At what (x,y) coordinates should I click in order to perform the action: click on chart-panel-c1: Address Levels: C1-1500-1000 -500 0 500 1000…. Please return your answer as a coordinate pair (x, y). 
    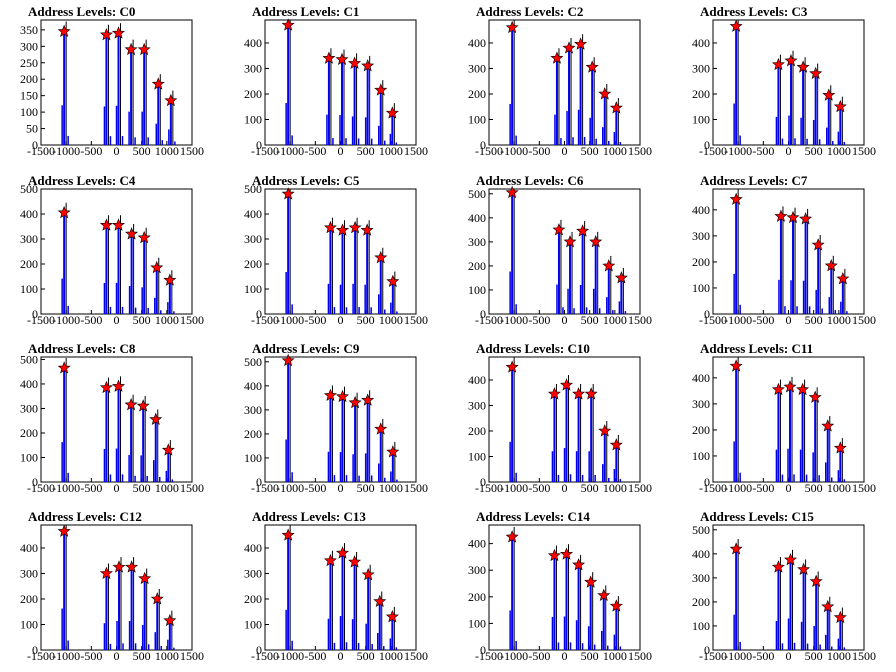
    Looking at the image, I should click on (336, 81).